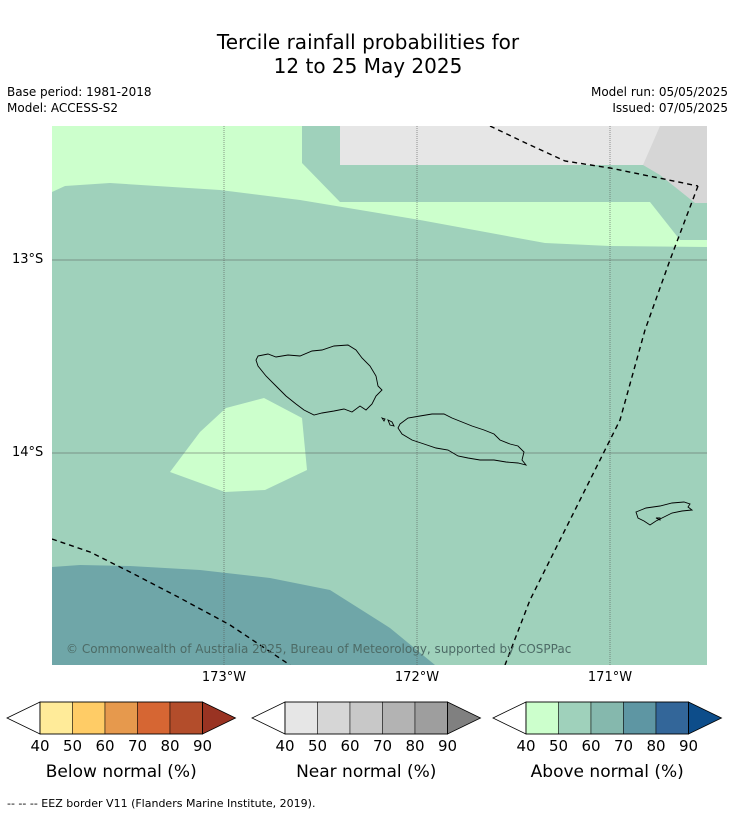 The height and width of the screenshot is (816, 736). Describe the element at coordinates (670, 108) in the screenshot. I see `issued-date: Issued: 07/05/2025` at that location.